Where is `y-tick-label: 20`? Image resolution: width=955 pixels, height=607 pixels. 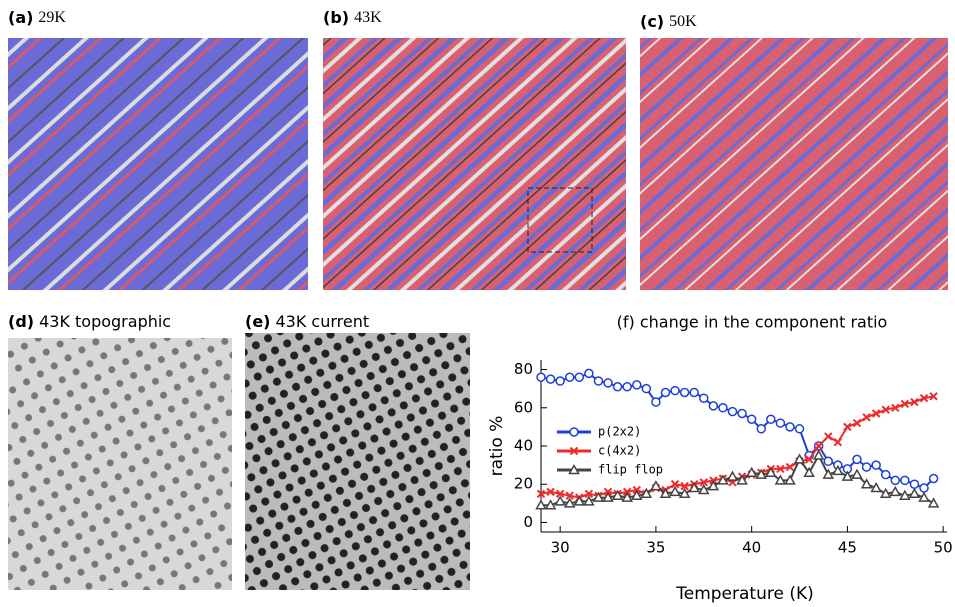 y-tick-label: 20 is located at coordinates (523, 484).